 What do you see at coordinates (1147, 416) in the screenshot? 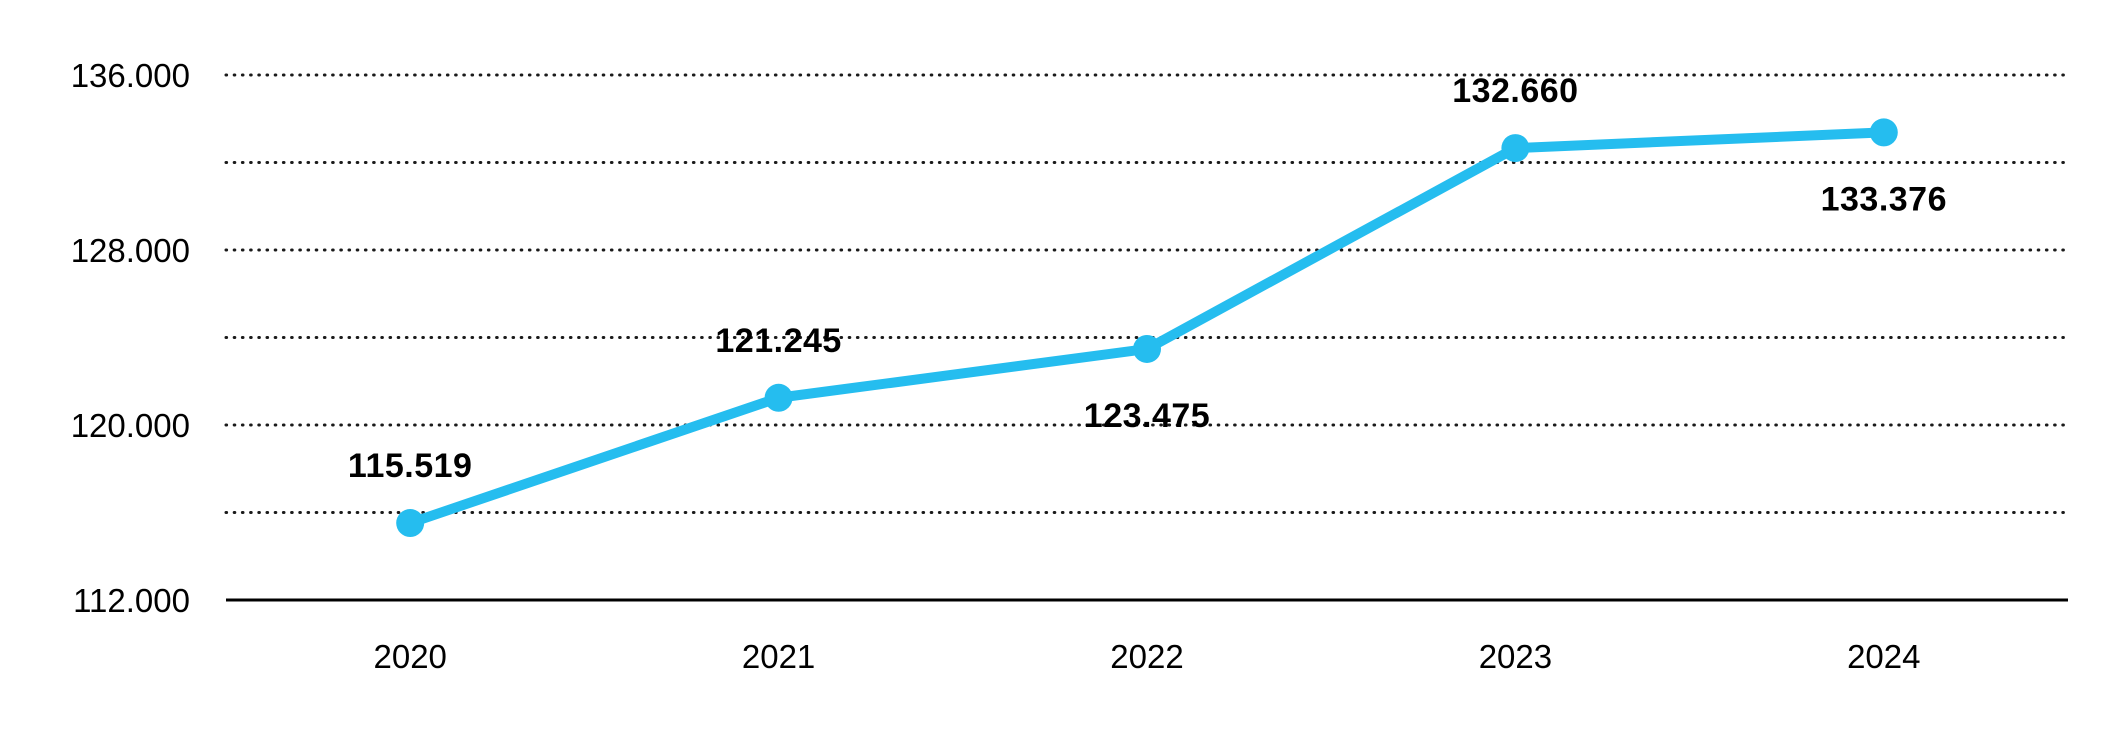
I see `data-point-label: 123.475` at bounding box center [1147, 416].